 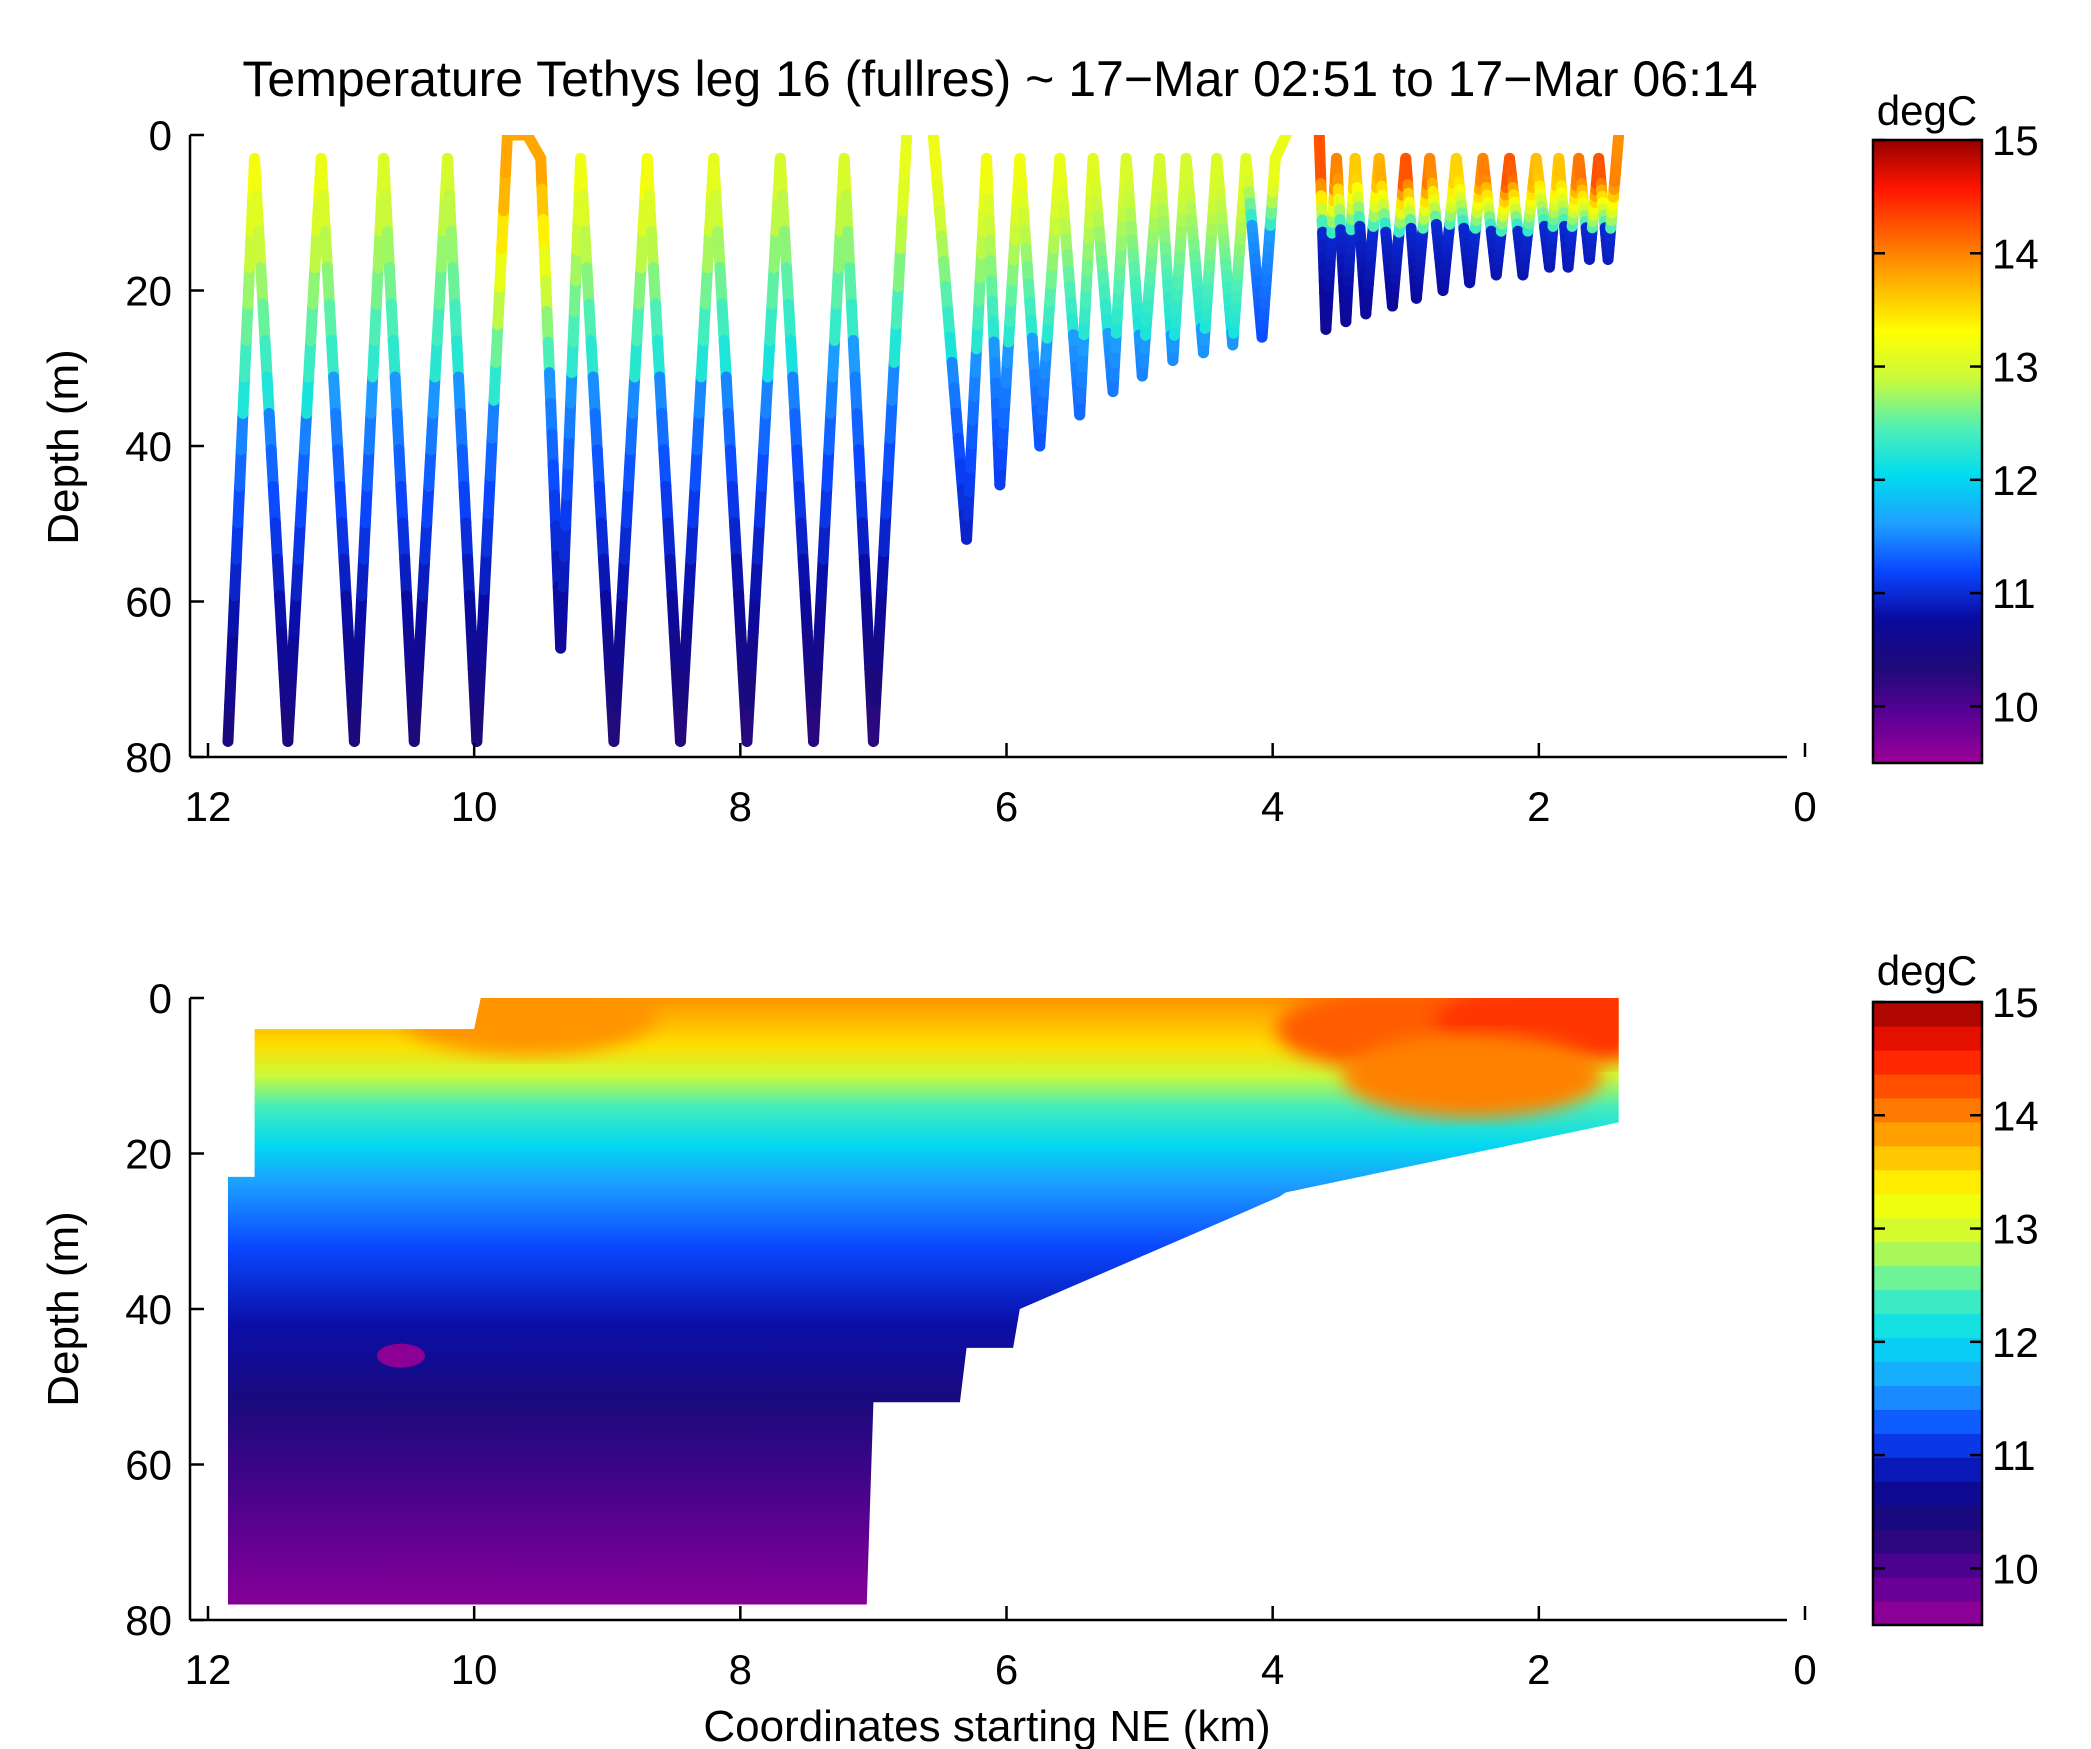 I want to click on x-tick-label: 0, so click(x=1804, y=1669).